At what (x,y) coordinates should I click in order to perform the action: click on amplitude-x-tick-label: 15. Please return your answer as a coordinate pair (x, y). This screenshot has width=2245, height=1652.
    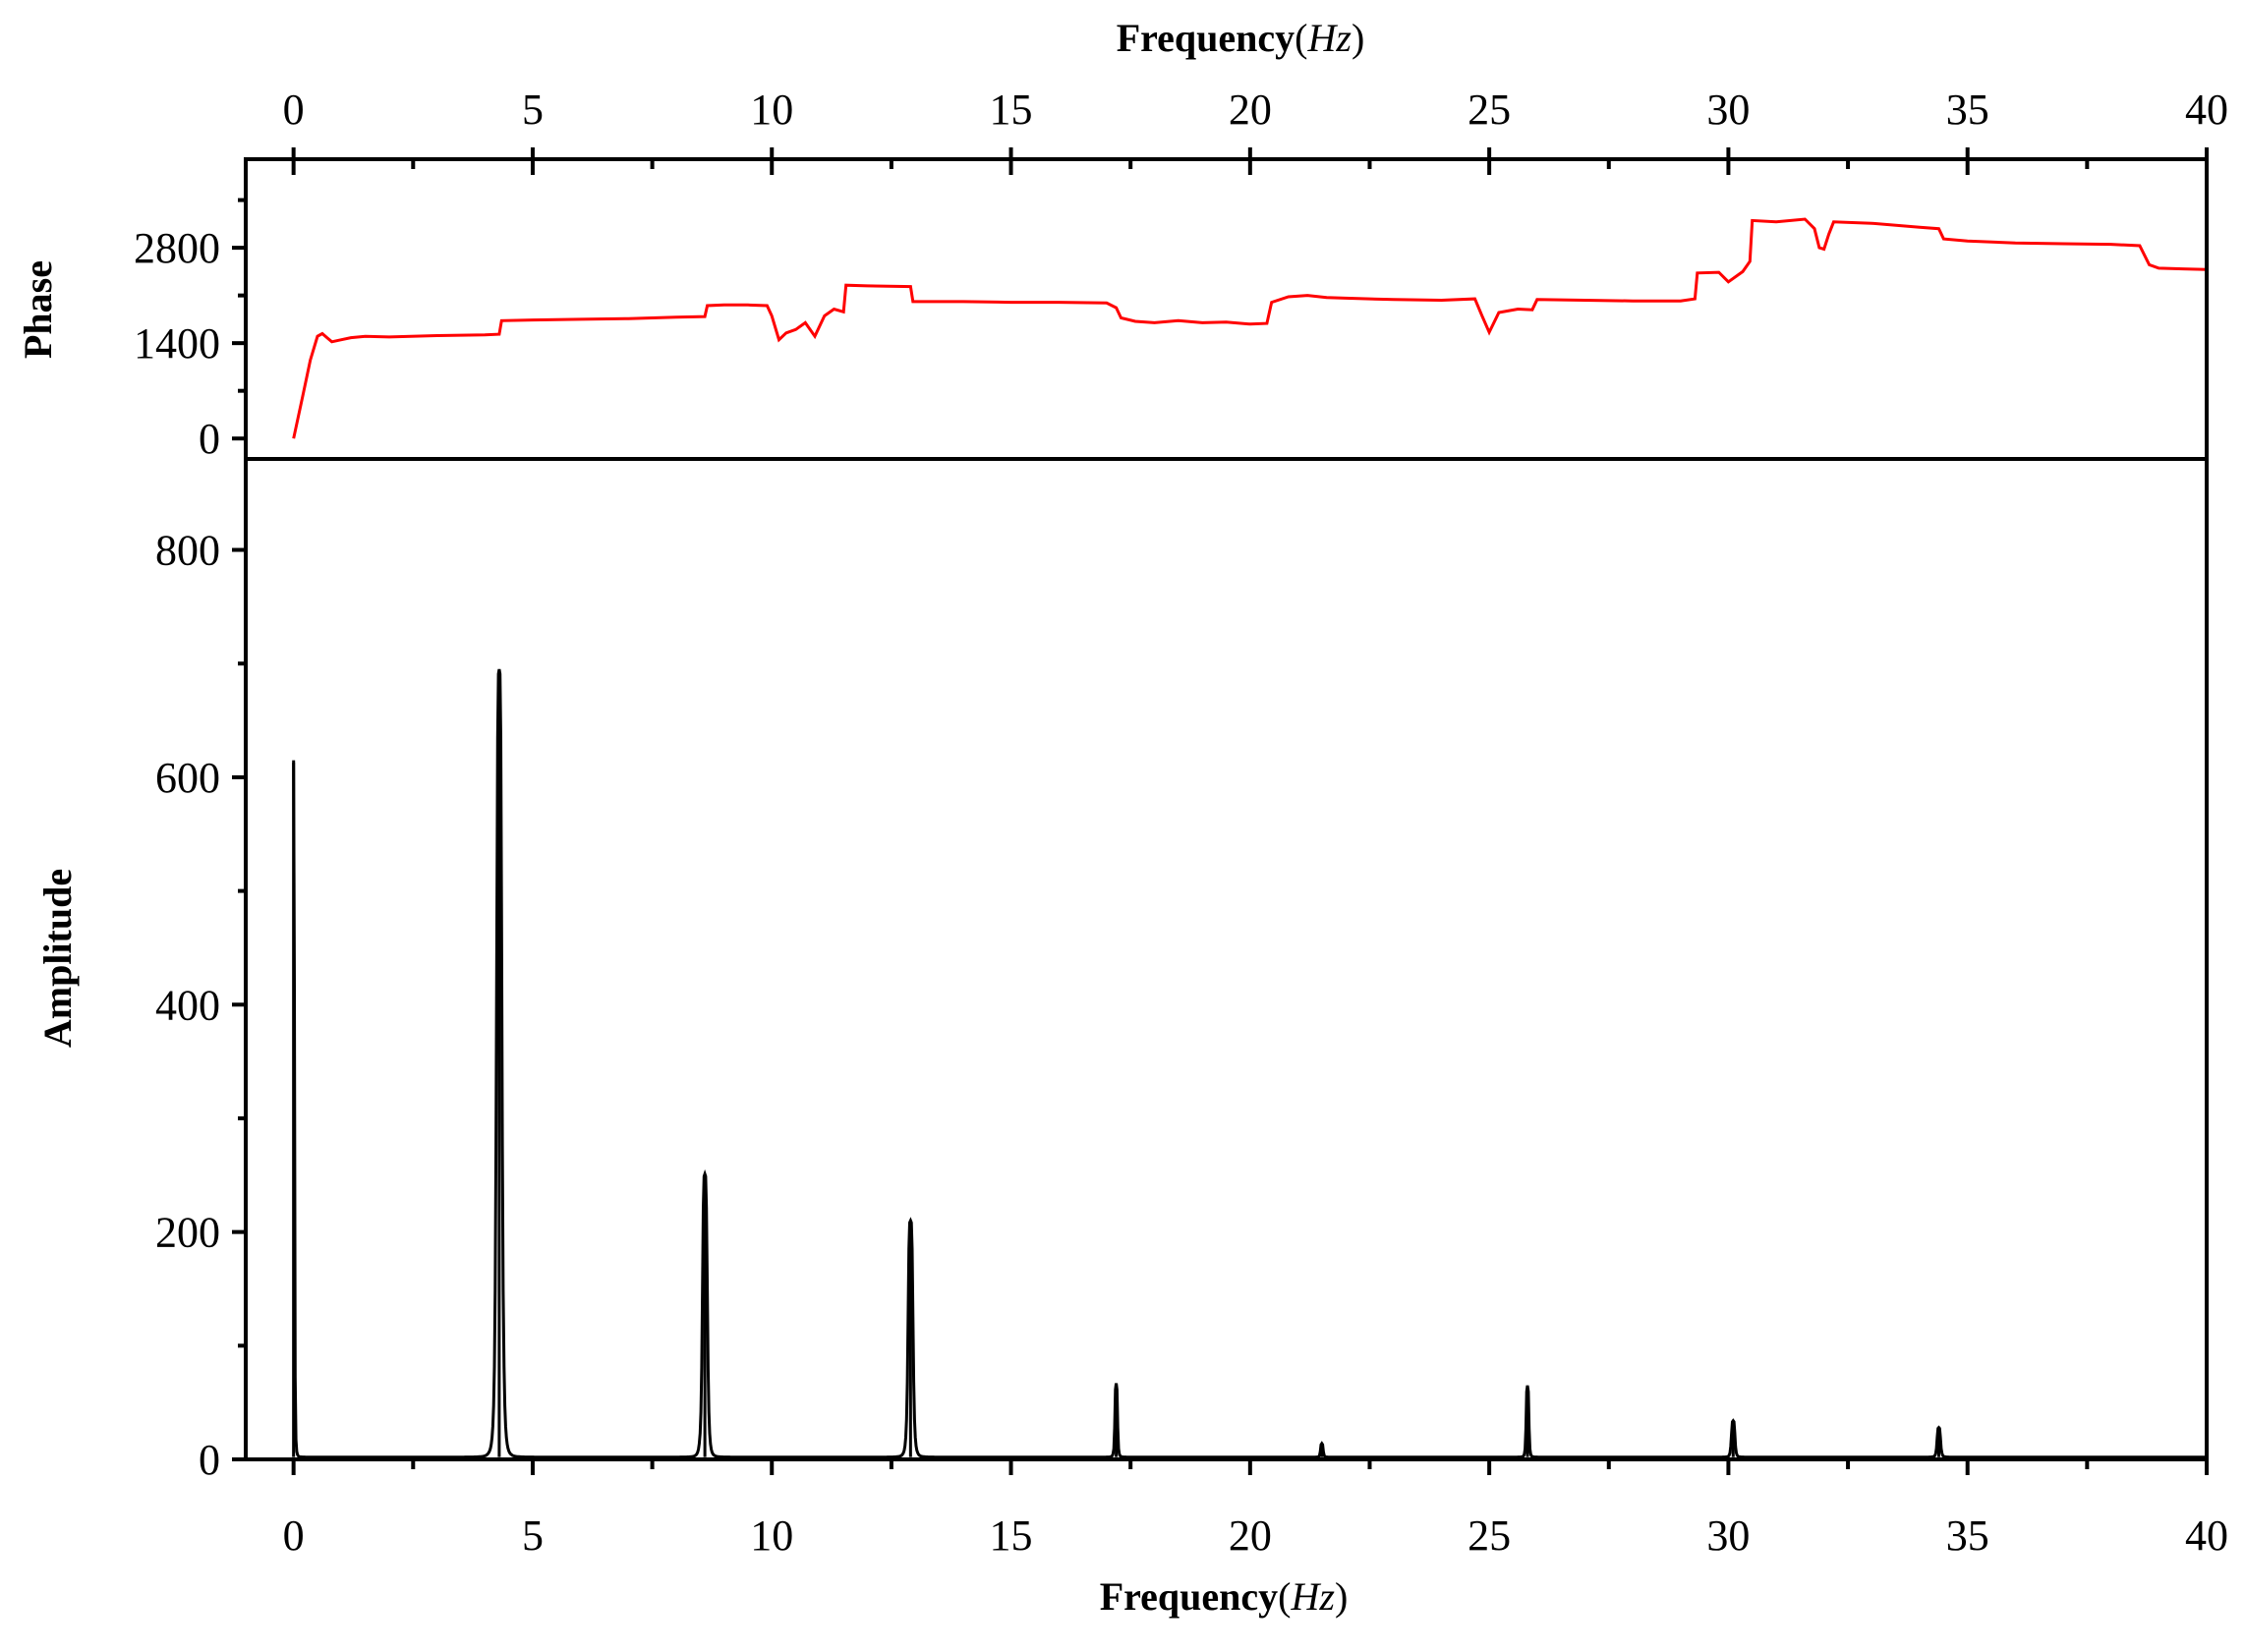
    Looking at the image, I should click on (1012, 1535).